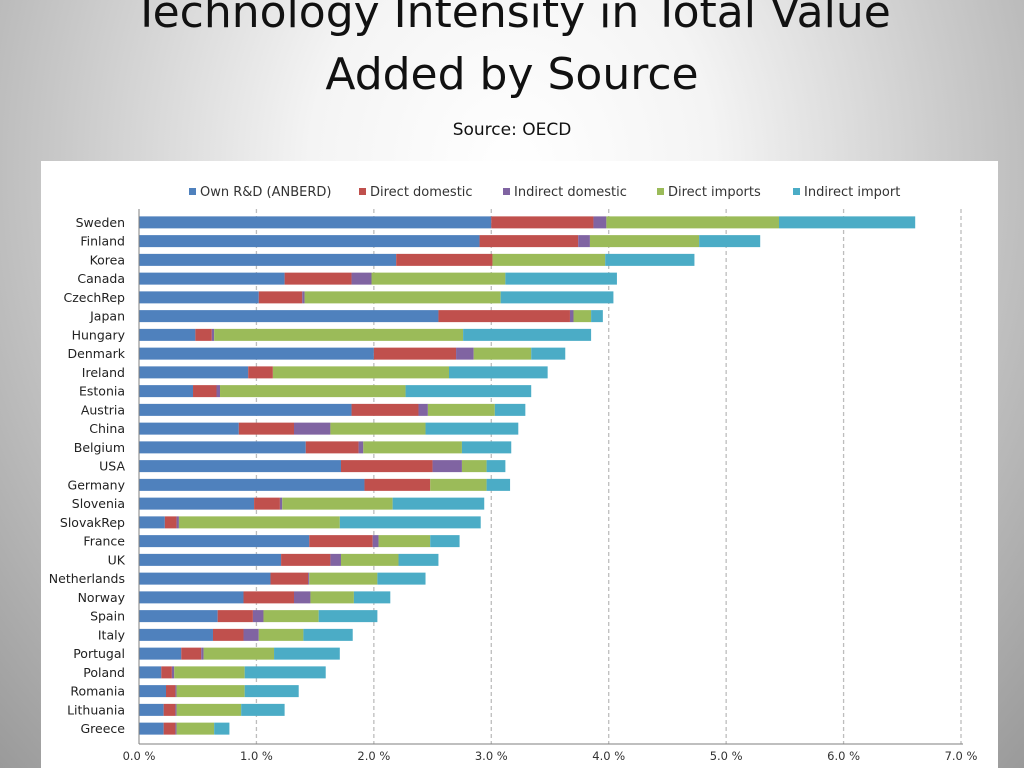  Describe the element at coordinates (421, 192) in the screenshot. I see `legend-label: Direct domestic` at that location.